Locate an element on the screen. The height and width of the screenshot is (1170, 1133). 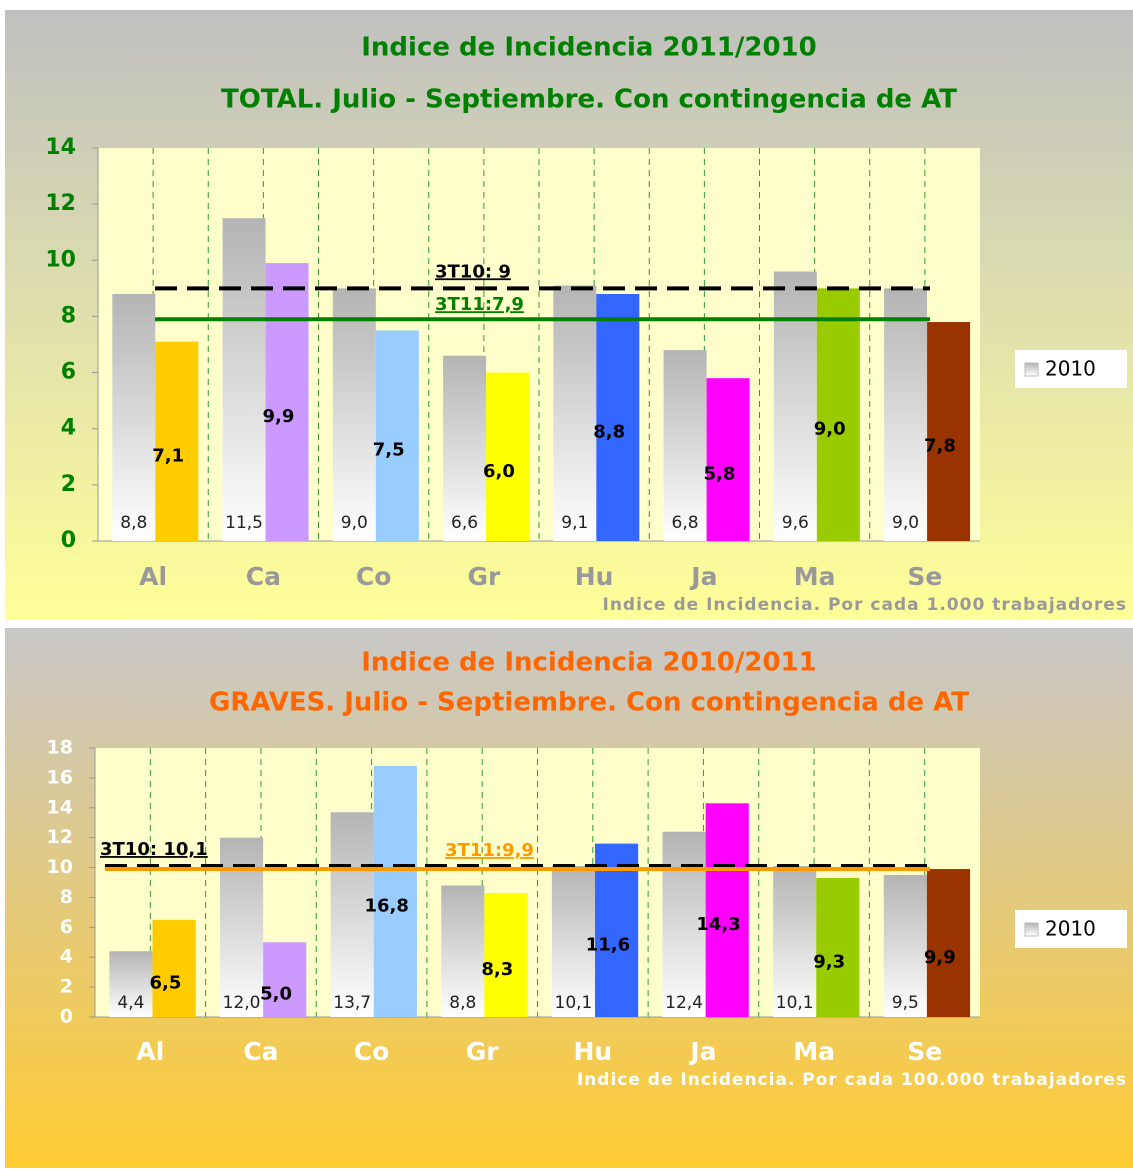
value-label-2010: 6,8 is located at coordinates (685, 523).